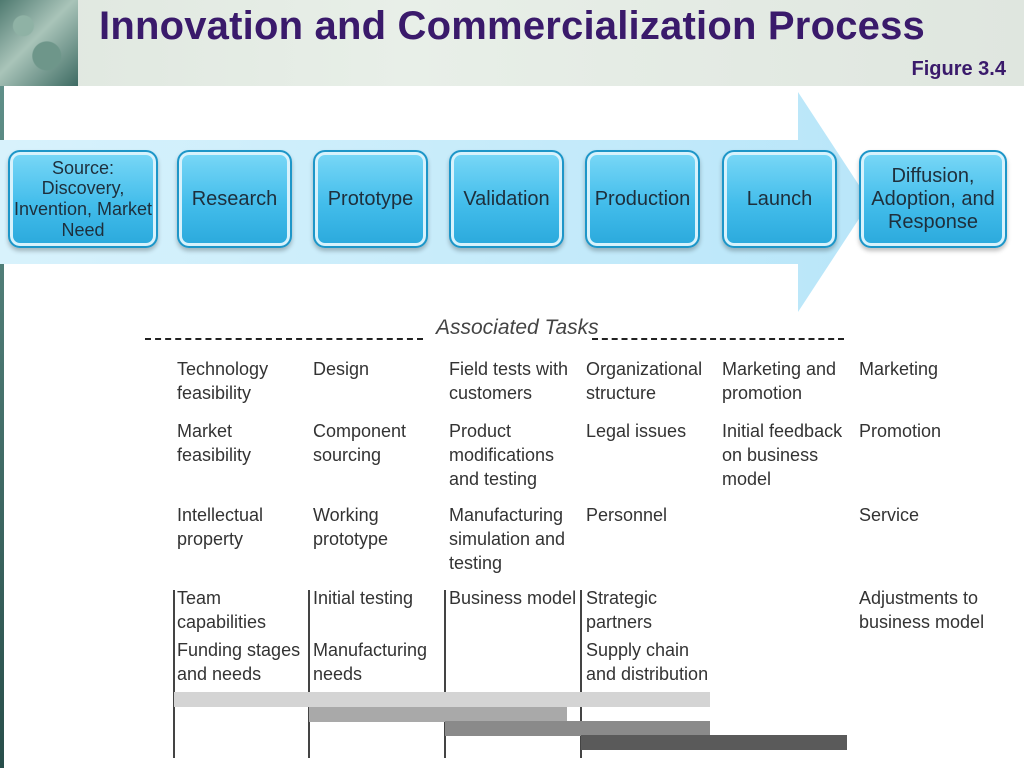  What do you see at coordinates (899, 369) in the screenshot?
I see `task-item: Marketing` at bounding box center [899, 369].